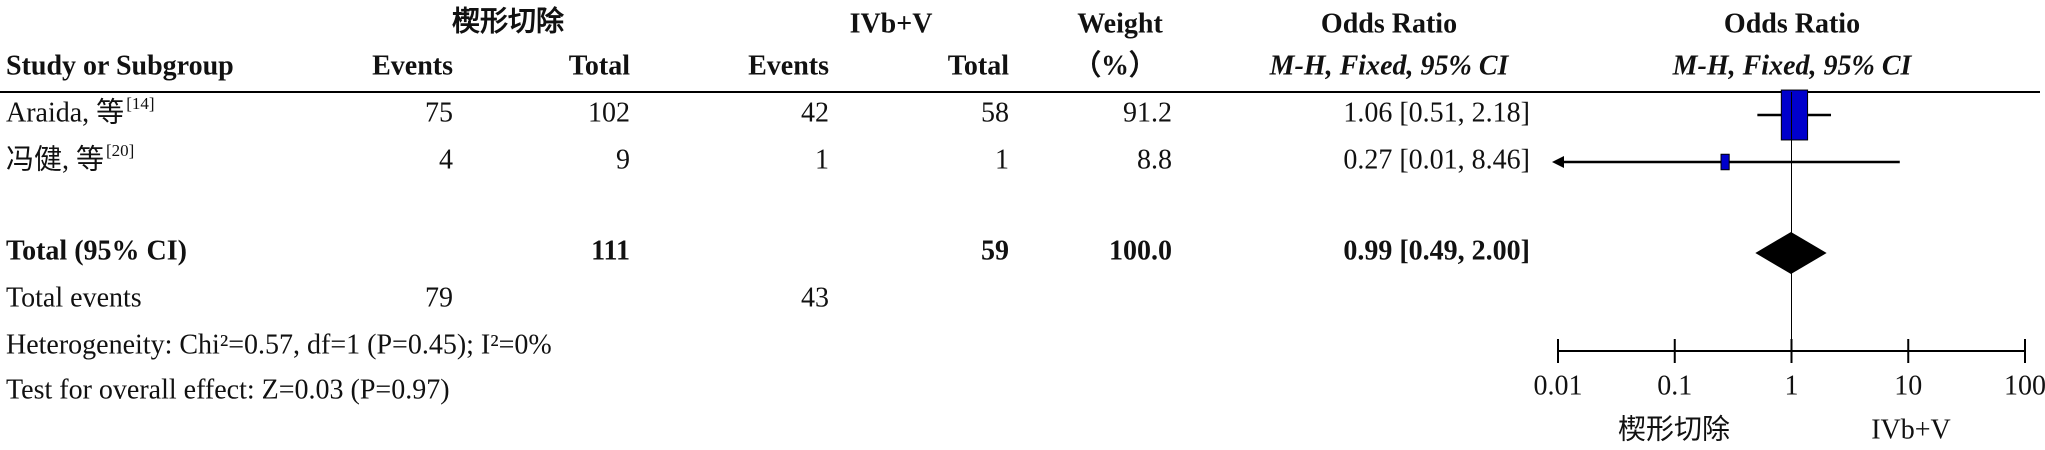  What do you see at coordinates (2024, 385) in the screenshot?
I see `x-tick-label: 100` at bounding box center [2024, 385].